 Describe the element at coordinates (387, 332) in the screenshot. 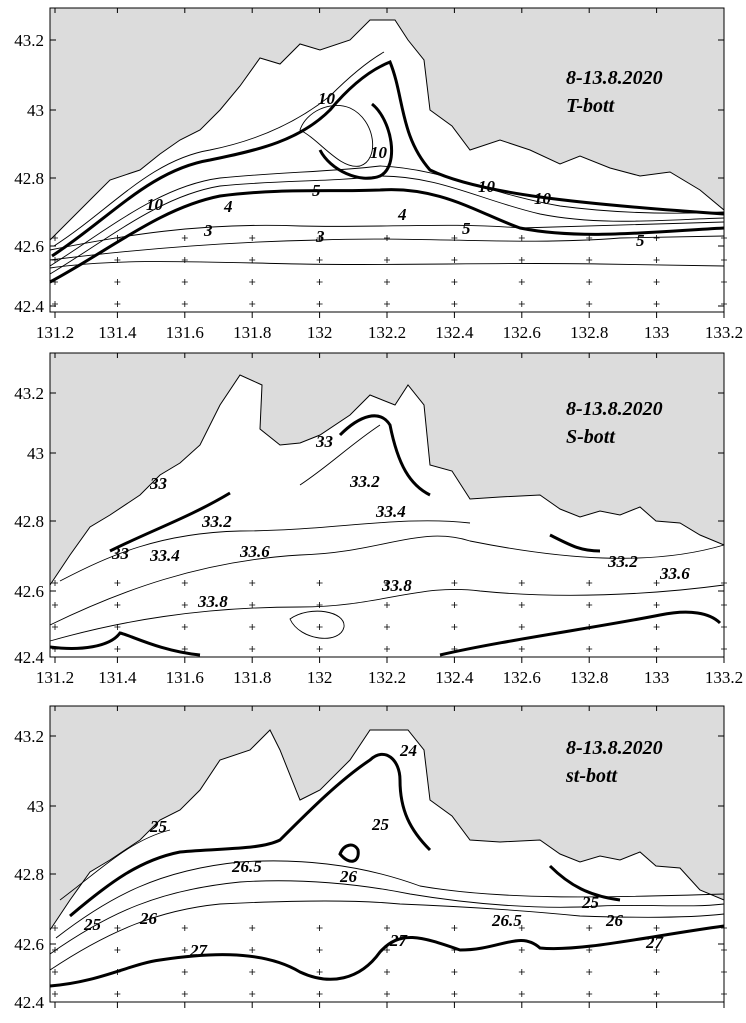

I see `x-tick-label: 132.2` at that location.